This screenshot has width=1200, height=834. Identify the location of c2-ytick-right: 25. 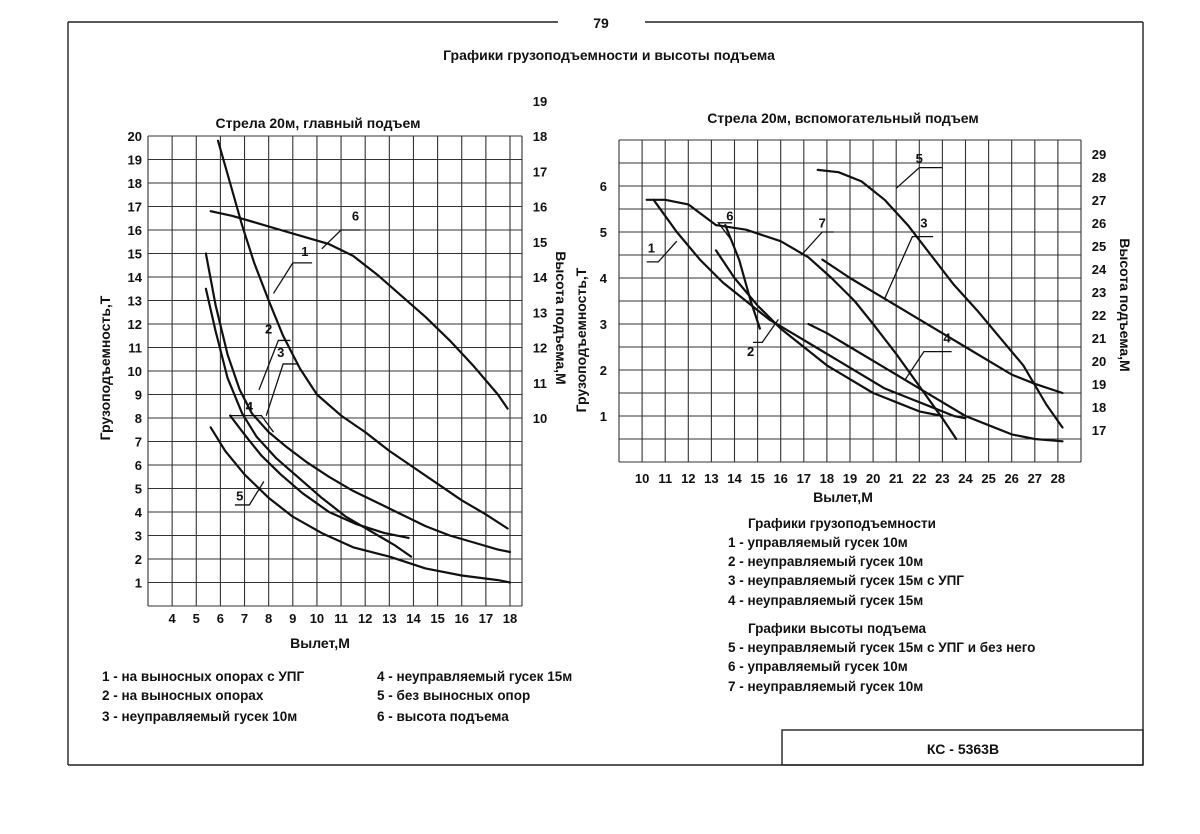
(1099, 246).